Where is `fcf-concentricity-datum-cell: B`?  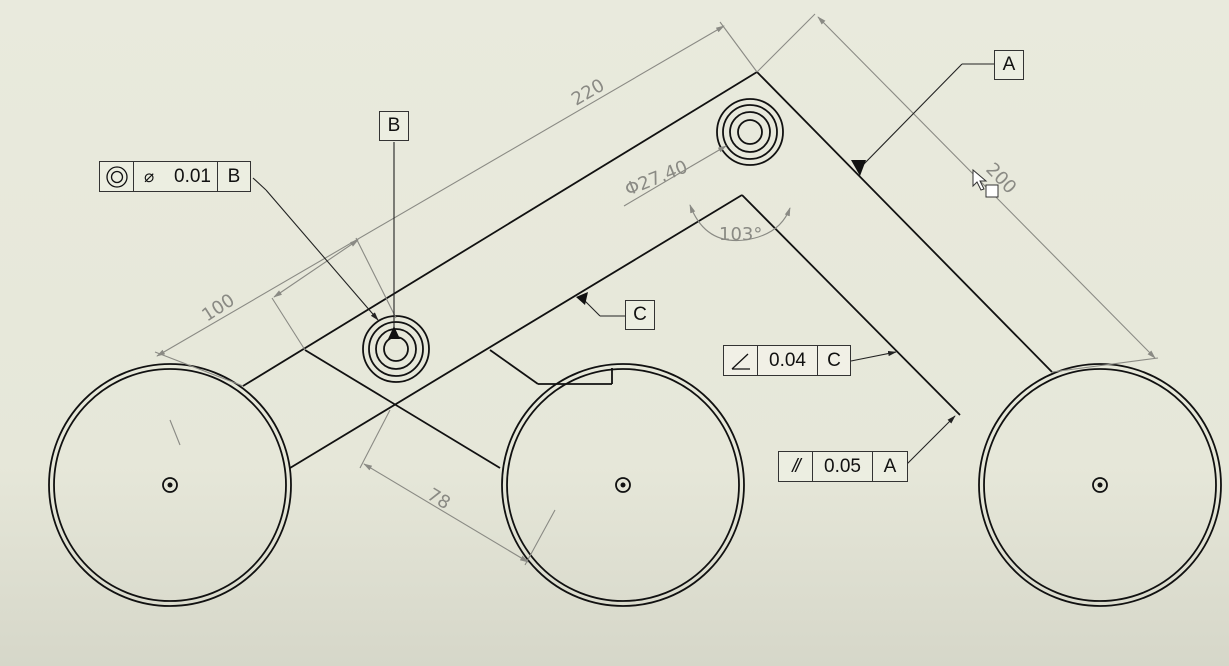 fcf-concentricity-datum-cell: B is located at coordinates (234, 176).